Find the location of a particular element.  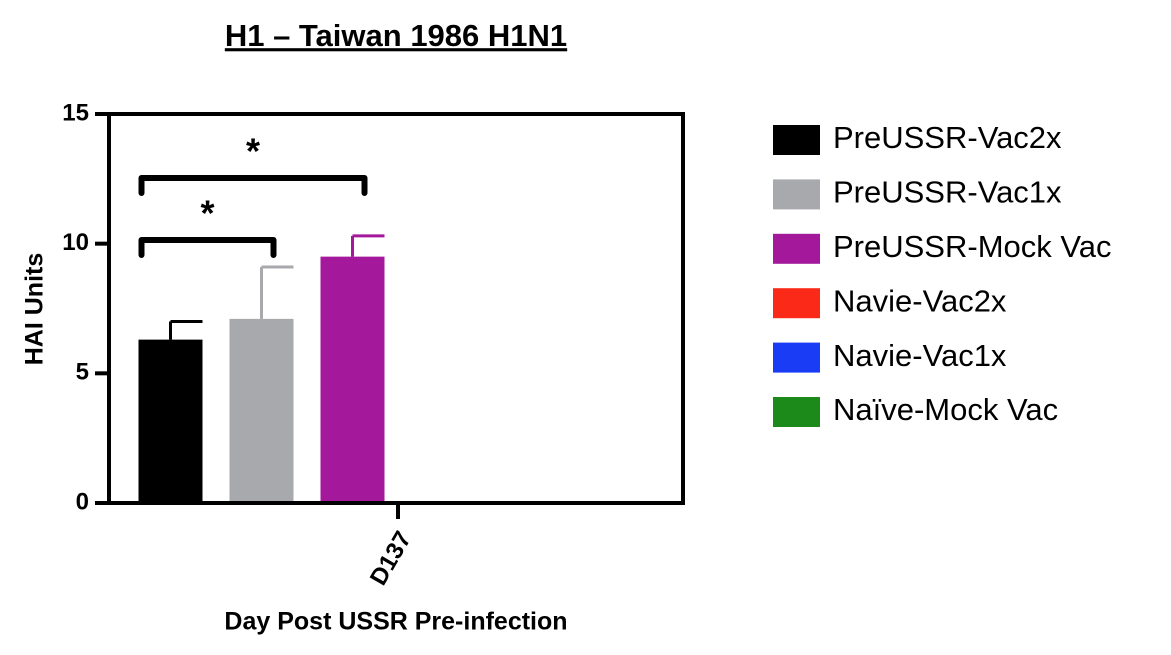

legend-label: Naïve-Mock Vac is located at coordinates (945, 409).